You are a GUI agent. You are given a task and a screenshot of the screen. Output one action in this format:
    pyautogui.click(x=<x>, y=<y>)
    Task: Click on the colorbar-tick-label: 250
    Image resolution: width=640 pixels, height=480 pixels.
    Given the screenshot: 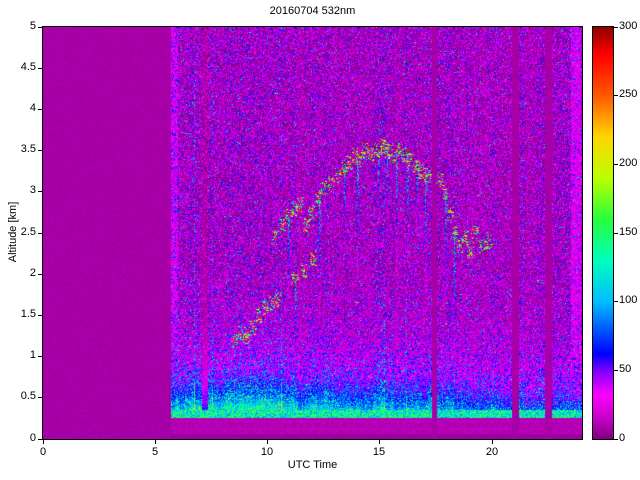 What is the action you would take?
    pyautogui.click(x=628, y=94)
    